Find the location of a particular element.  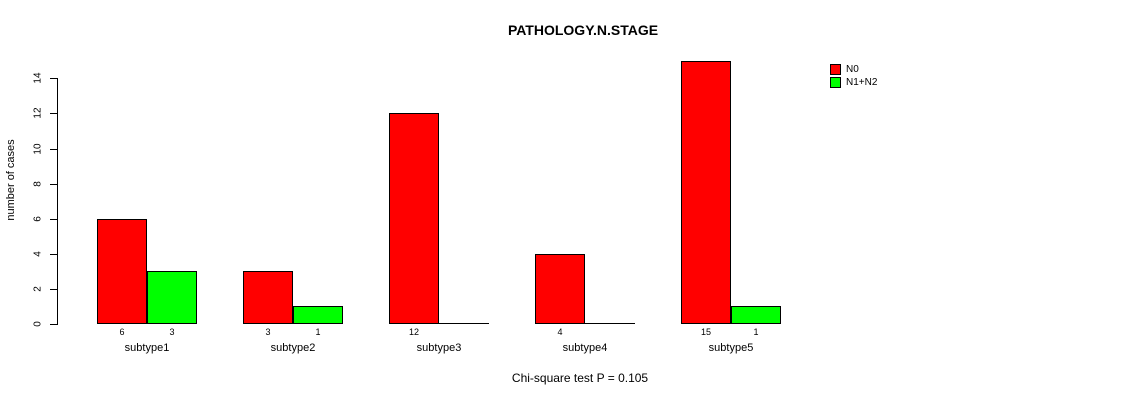

legend-label: N0 is located at coordinates (852, 69).